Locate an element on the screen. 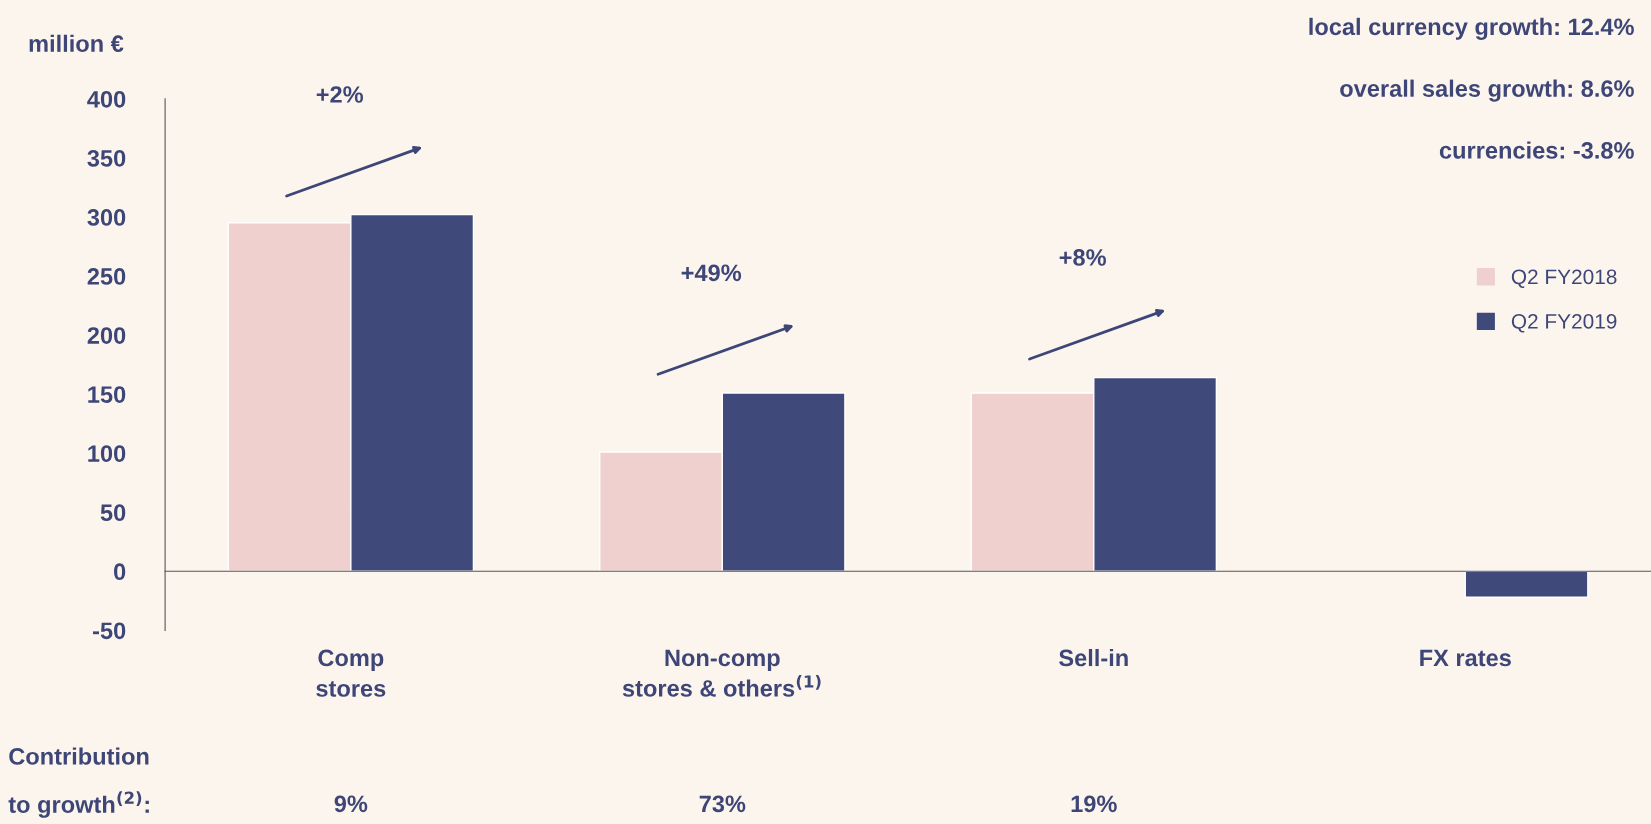  x-tick-label: Comp stores is located at coordinates (351, 673).